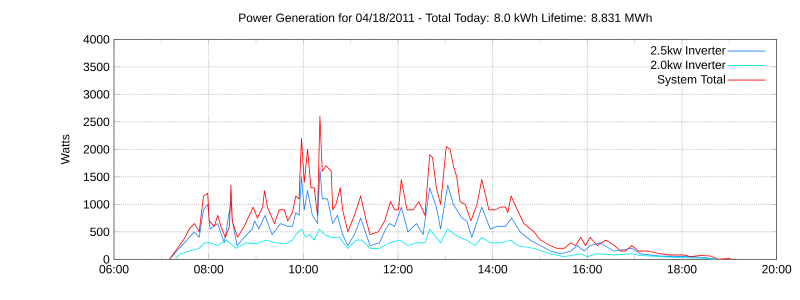 The width and height of the screenshot is (800, 300). I want to click on x-tick-label: 06:00, so click(114, 269).